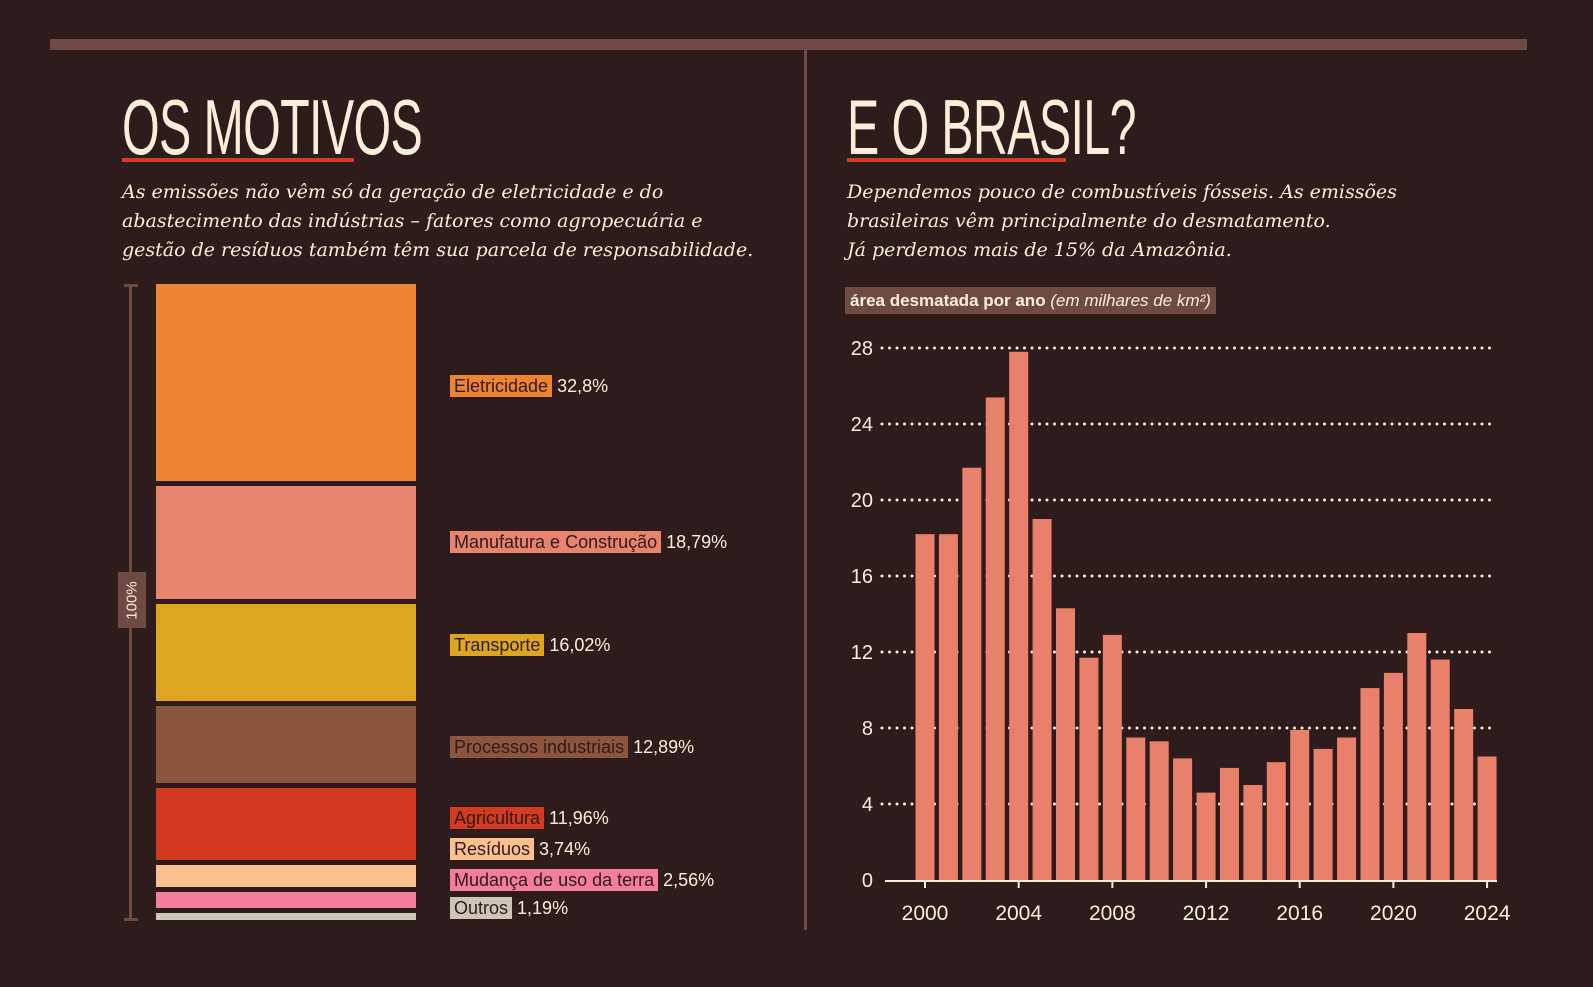 Image resolution: width=1593 pixels, height=987 pixels. What do you see at coordinates (991, 127) in the screenshot?
I see `right-title: E O BRASIL?` at bounding box center [991, 127].